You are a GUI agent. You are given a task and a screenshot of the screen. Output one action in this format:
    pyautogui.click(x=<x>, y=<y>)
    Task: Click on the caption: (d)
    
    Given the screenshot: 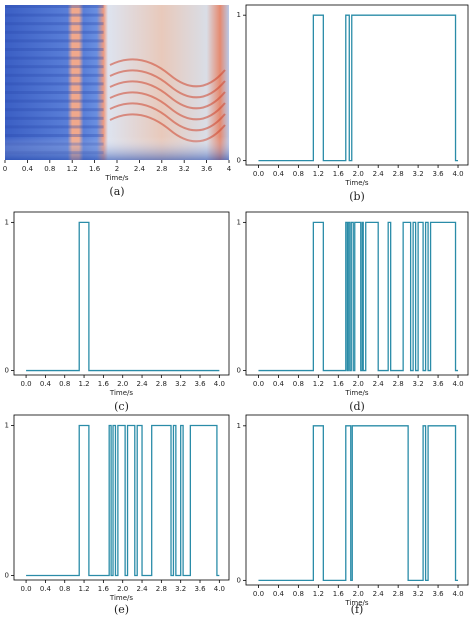 What is the action you would take?
    pyautogui.click(x=357, y=406)
    